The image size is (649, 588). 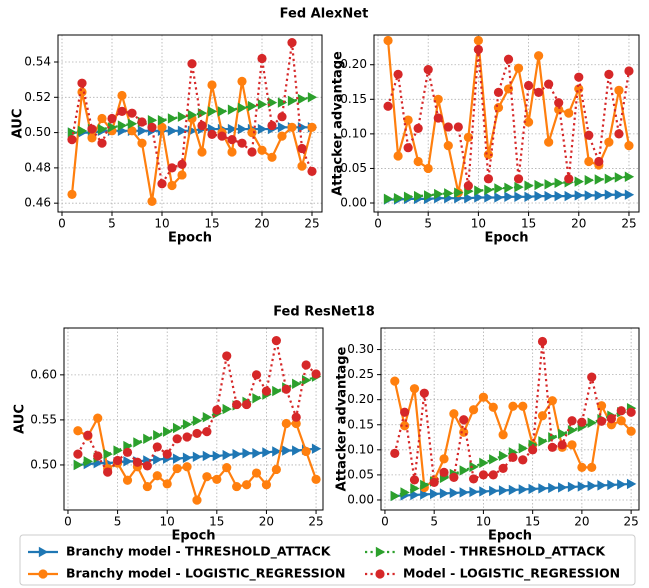 What do you see at coordinates (385, 522) in the screenshot?
I see `x-tick-label: 0` at bounding box center [385, 522].